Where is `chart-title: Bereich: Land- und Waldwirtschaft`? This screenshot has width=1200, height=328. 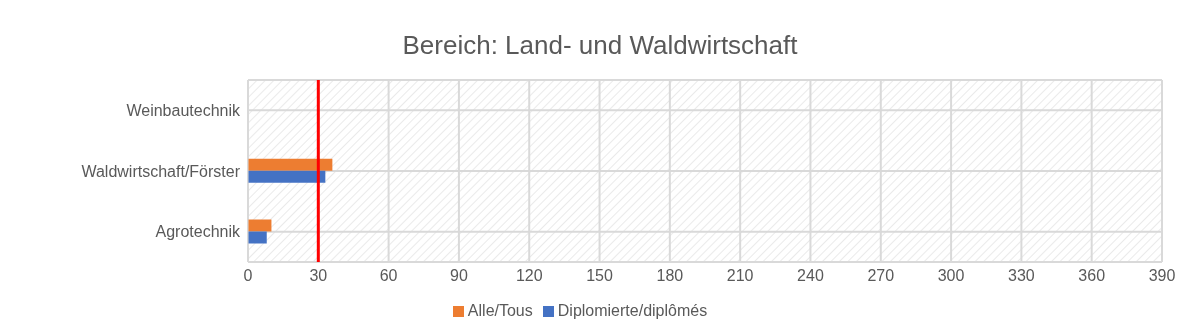
chart-title: Bereich: Land- und Waldwirtschaft is located at coordinates (600, 45).